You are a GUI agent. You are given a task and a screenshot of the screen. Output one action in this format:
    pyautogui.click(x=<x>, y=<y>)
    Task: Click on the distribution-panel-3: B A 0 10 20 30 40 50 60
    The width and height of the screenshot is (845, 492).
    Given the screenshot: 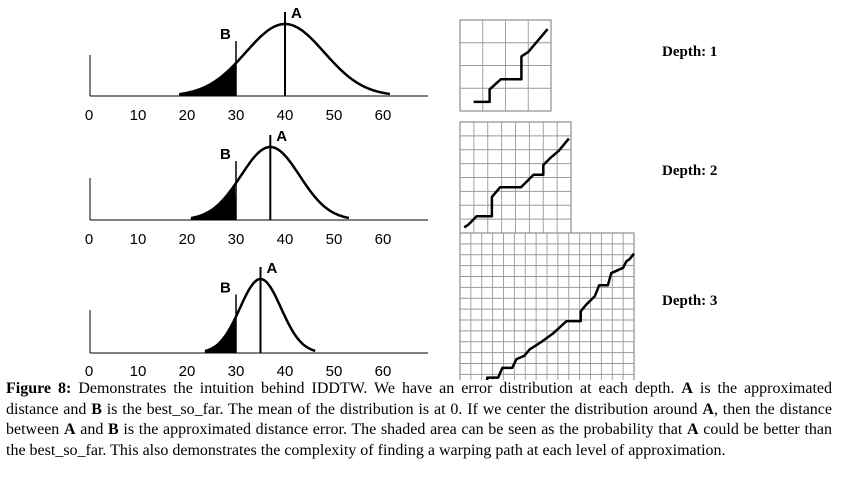 What is the action you would take?
    pyautogui.click(x=256, y=320)
    